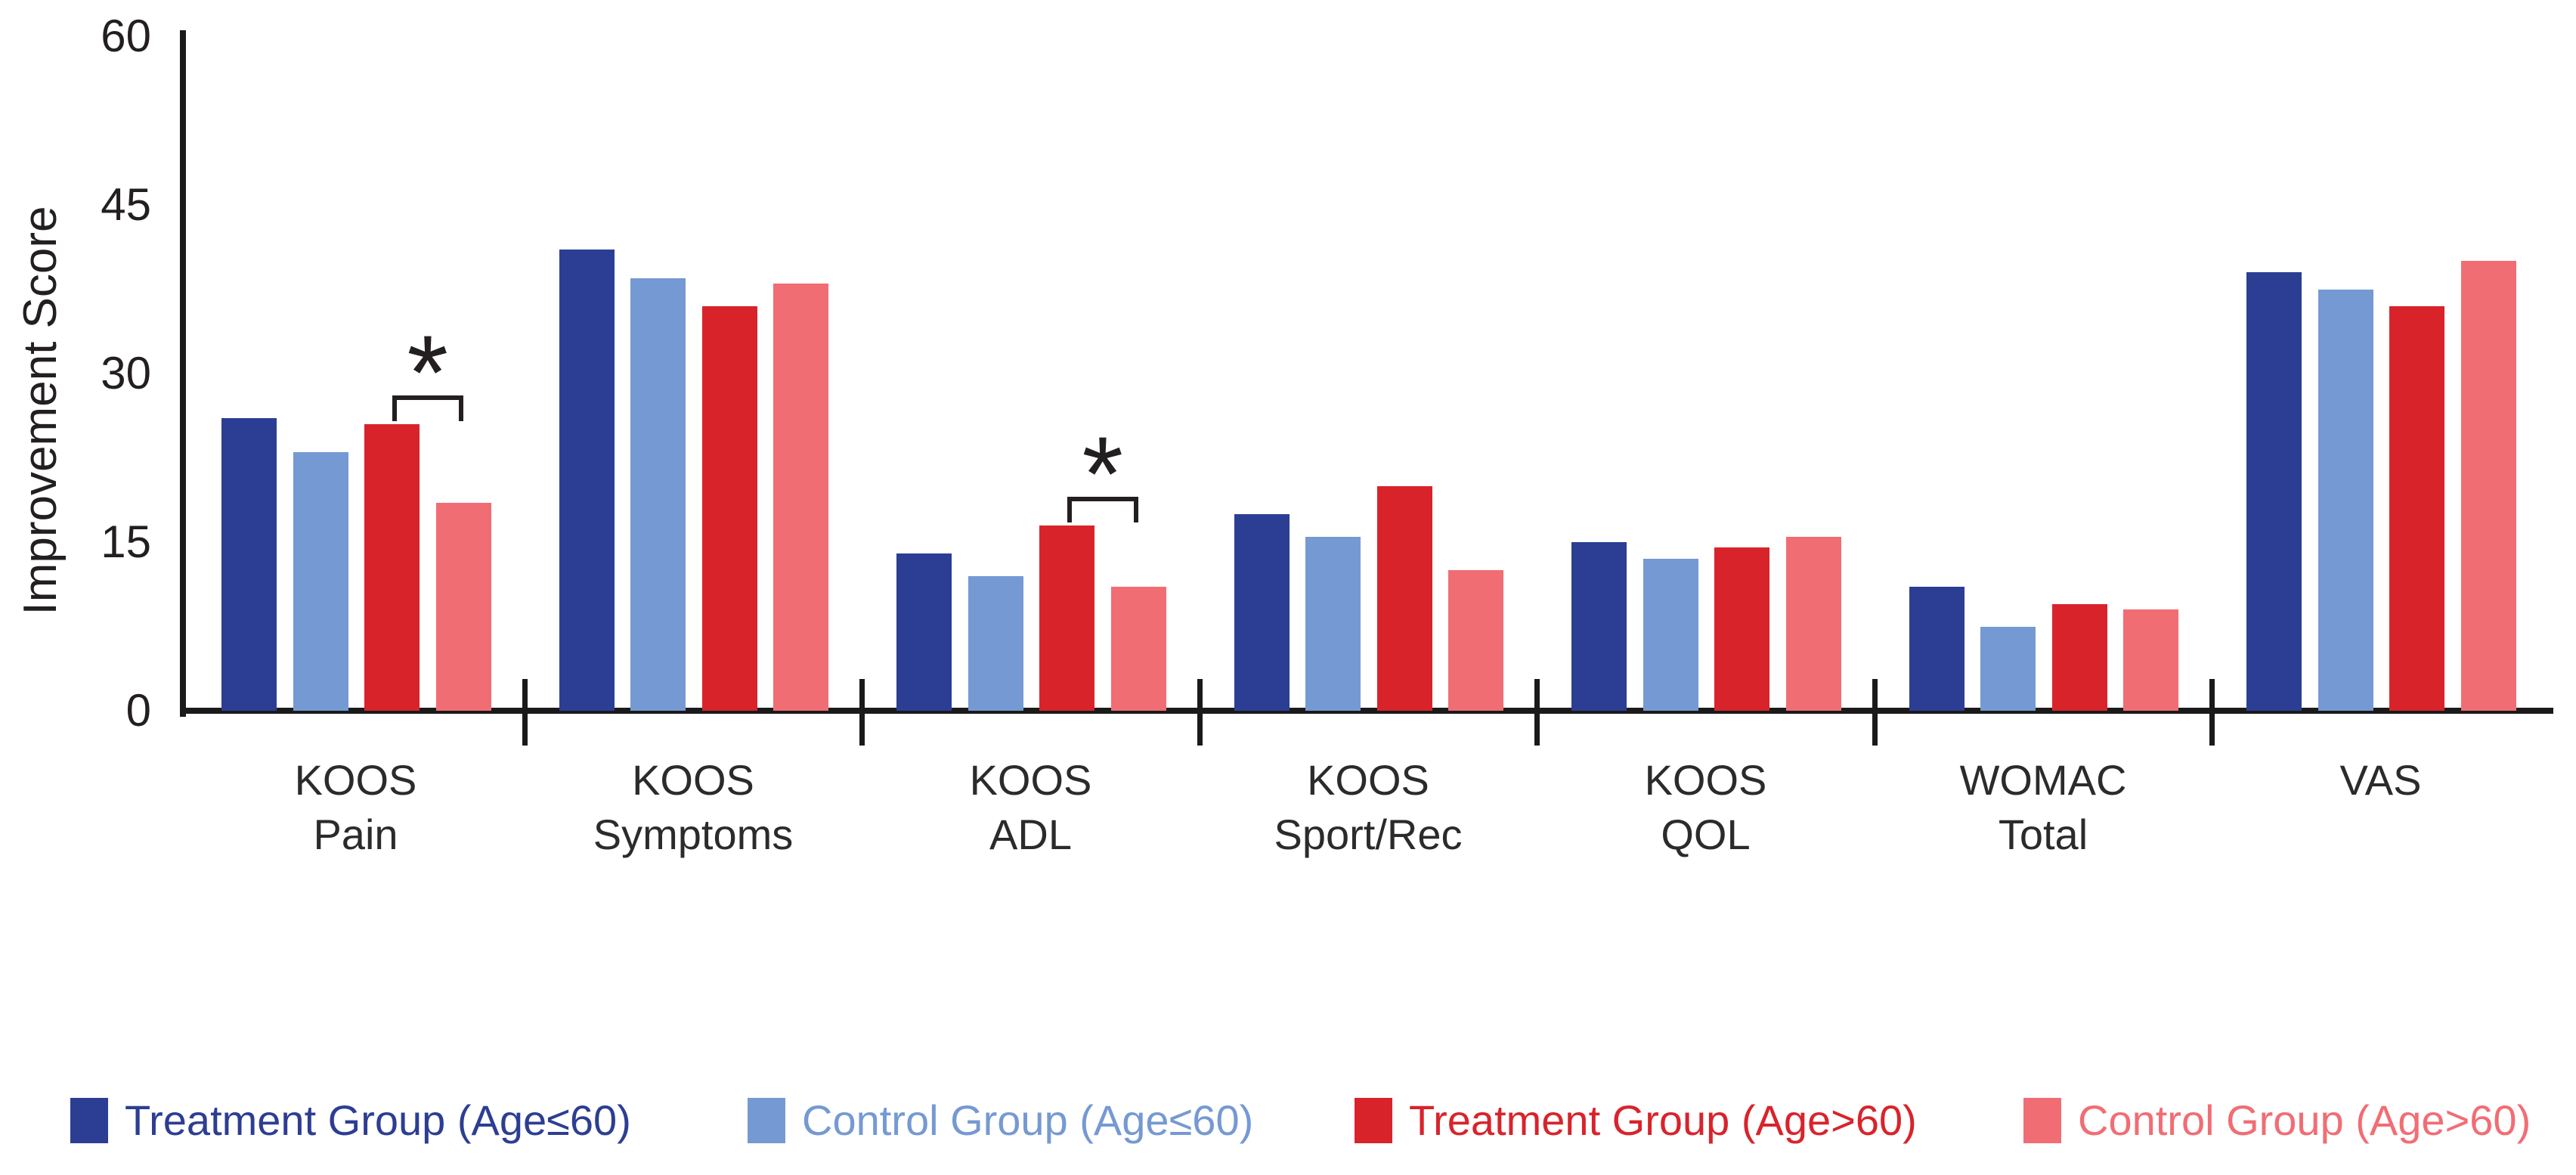 This screenshot has height=1175, width=2576. I want to click on y-tick-label-60: 60, so click(126, 36).